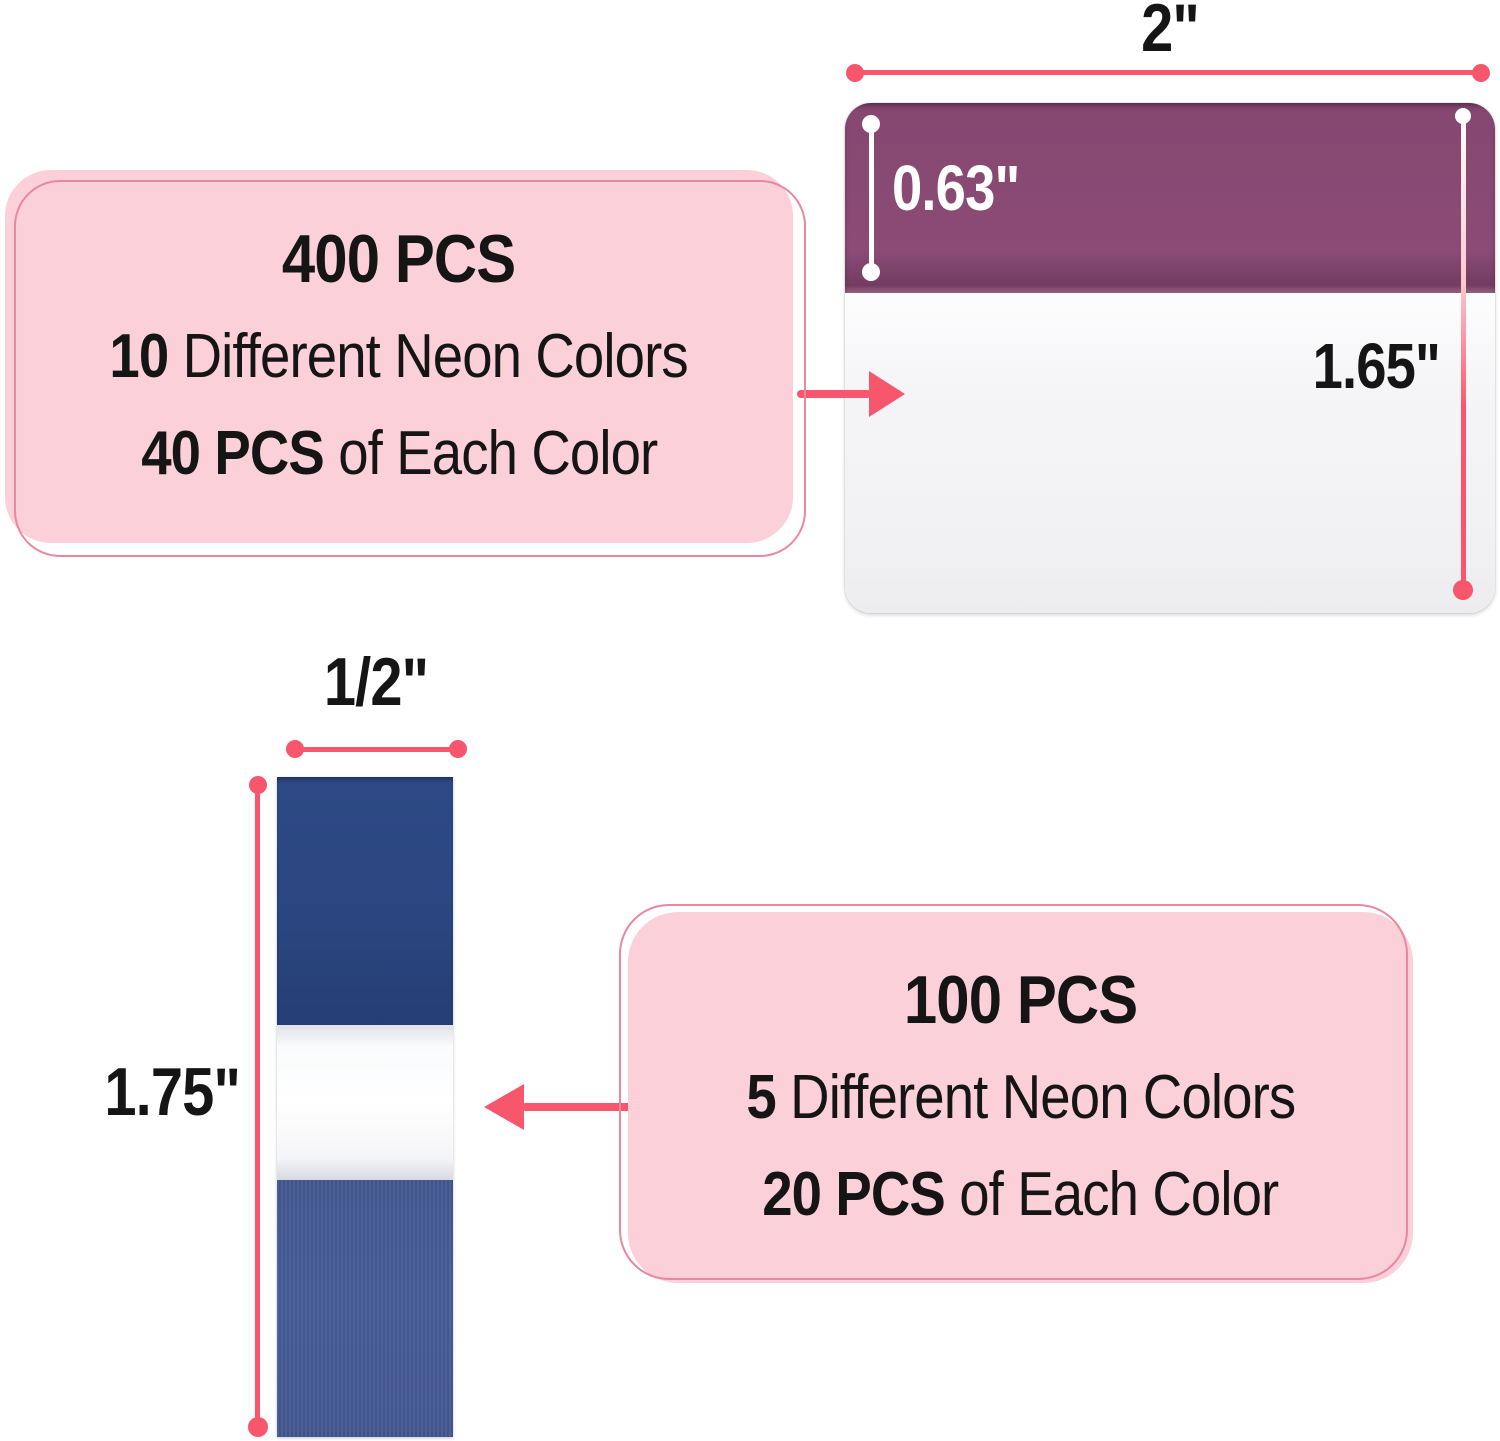 The image size is (1500, 1441). What do you see at coordinates (1376, 366) in the screenshot?
I see `card-height-label: 1.65"` at bounding box center [1376, 366].